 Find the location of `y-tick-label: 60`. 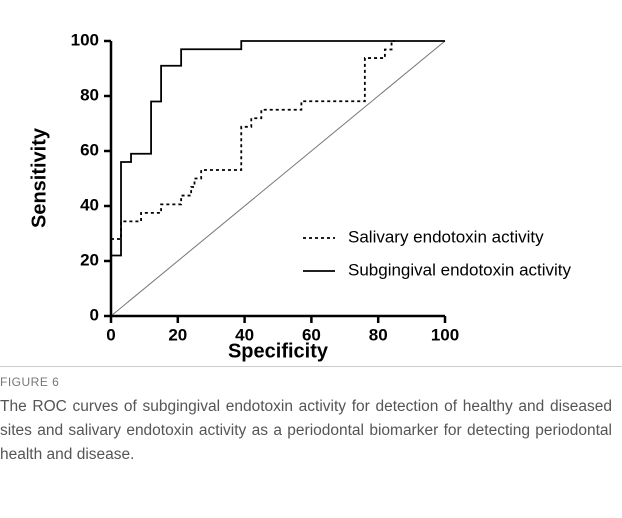

y-tick-label: 60 is located at coordinates (89, 149).